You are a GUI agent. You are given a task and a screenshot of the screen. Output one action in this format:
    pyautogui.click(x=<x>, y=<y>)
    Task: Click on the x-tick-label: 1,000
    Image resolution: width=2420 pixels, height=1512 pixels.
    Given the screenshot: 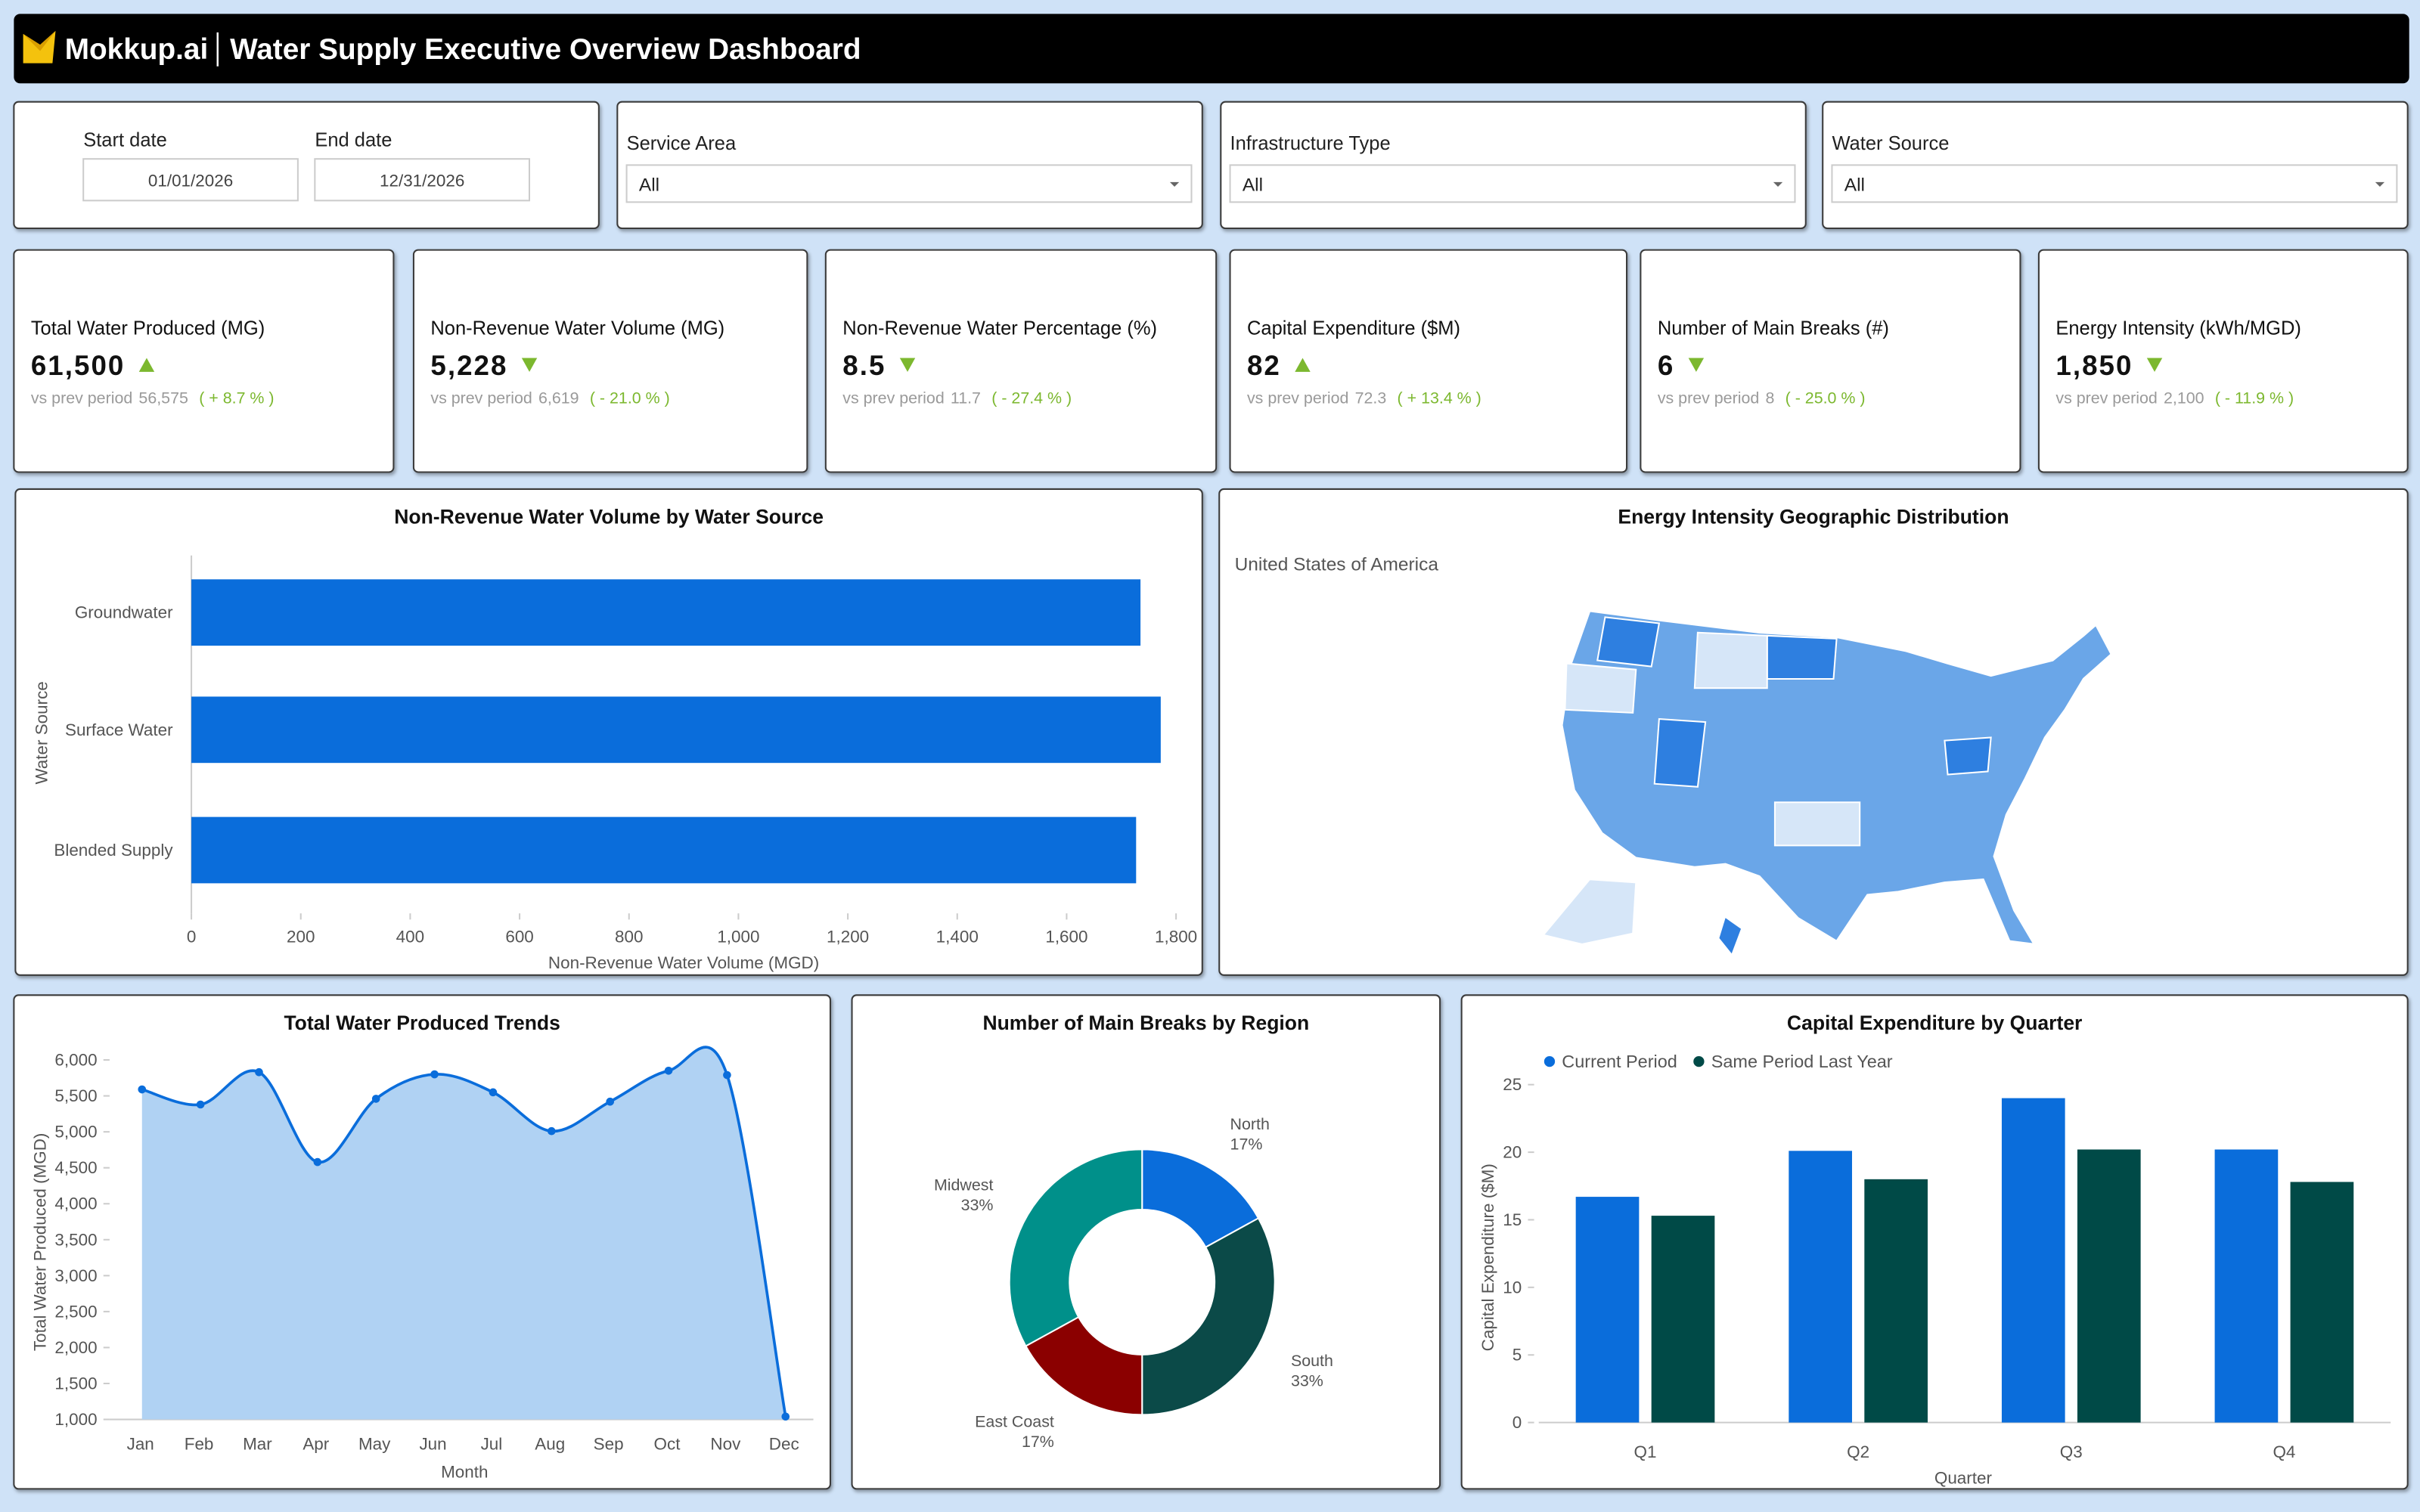 What is the action you would take?
    pyautogui.click(x=738, y=937)
    